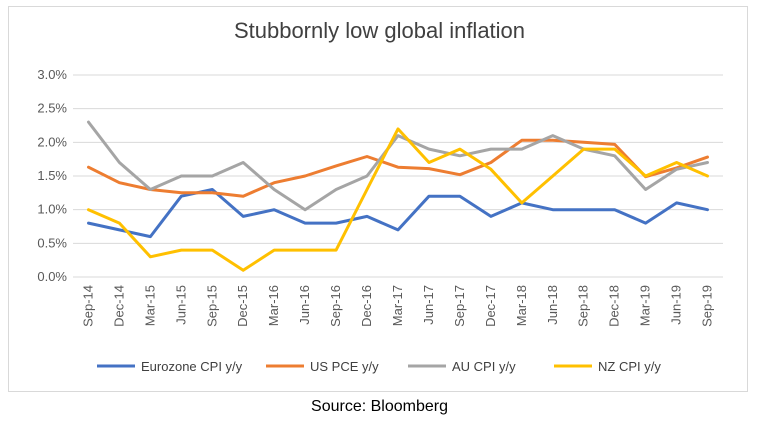  I want to click on x-tick-label: Sep-15, so click(211, 306).